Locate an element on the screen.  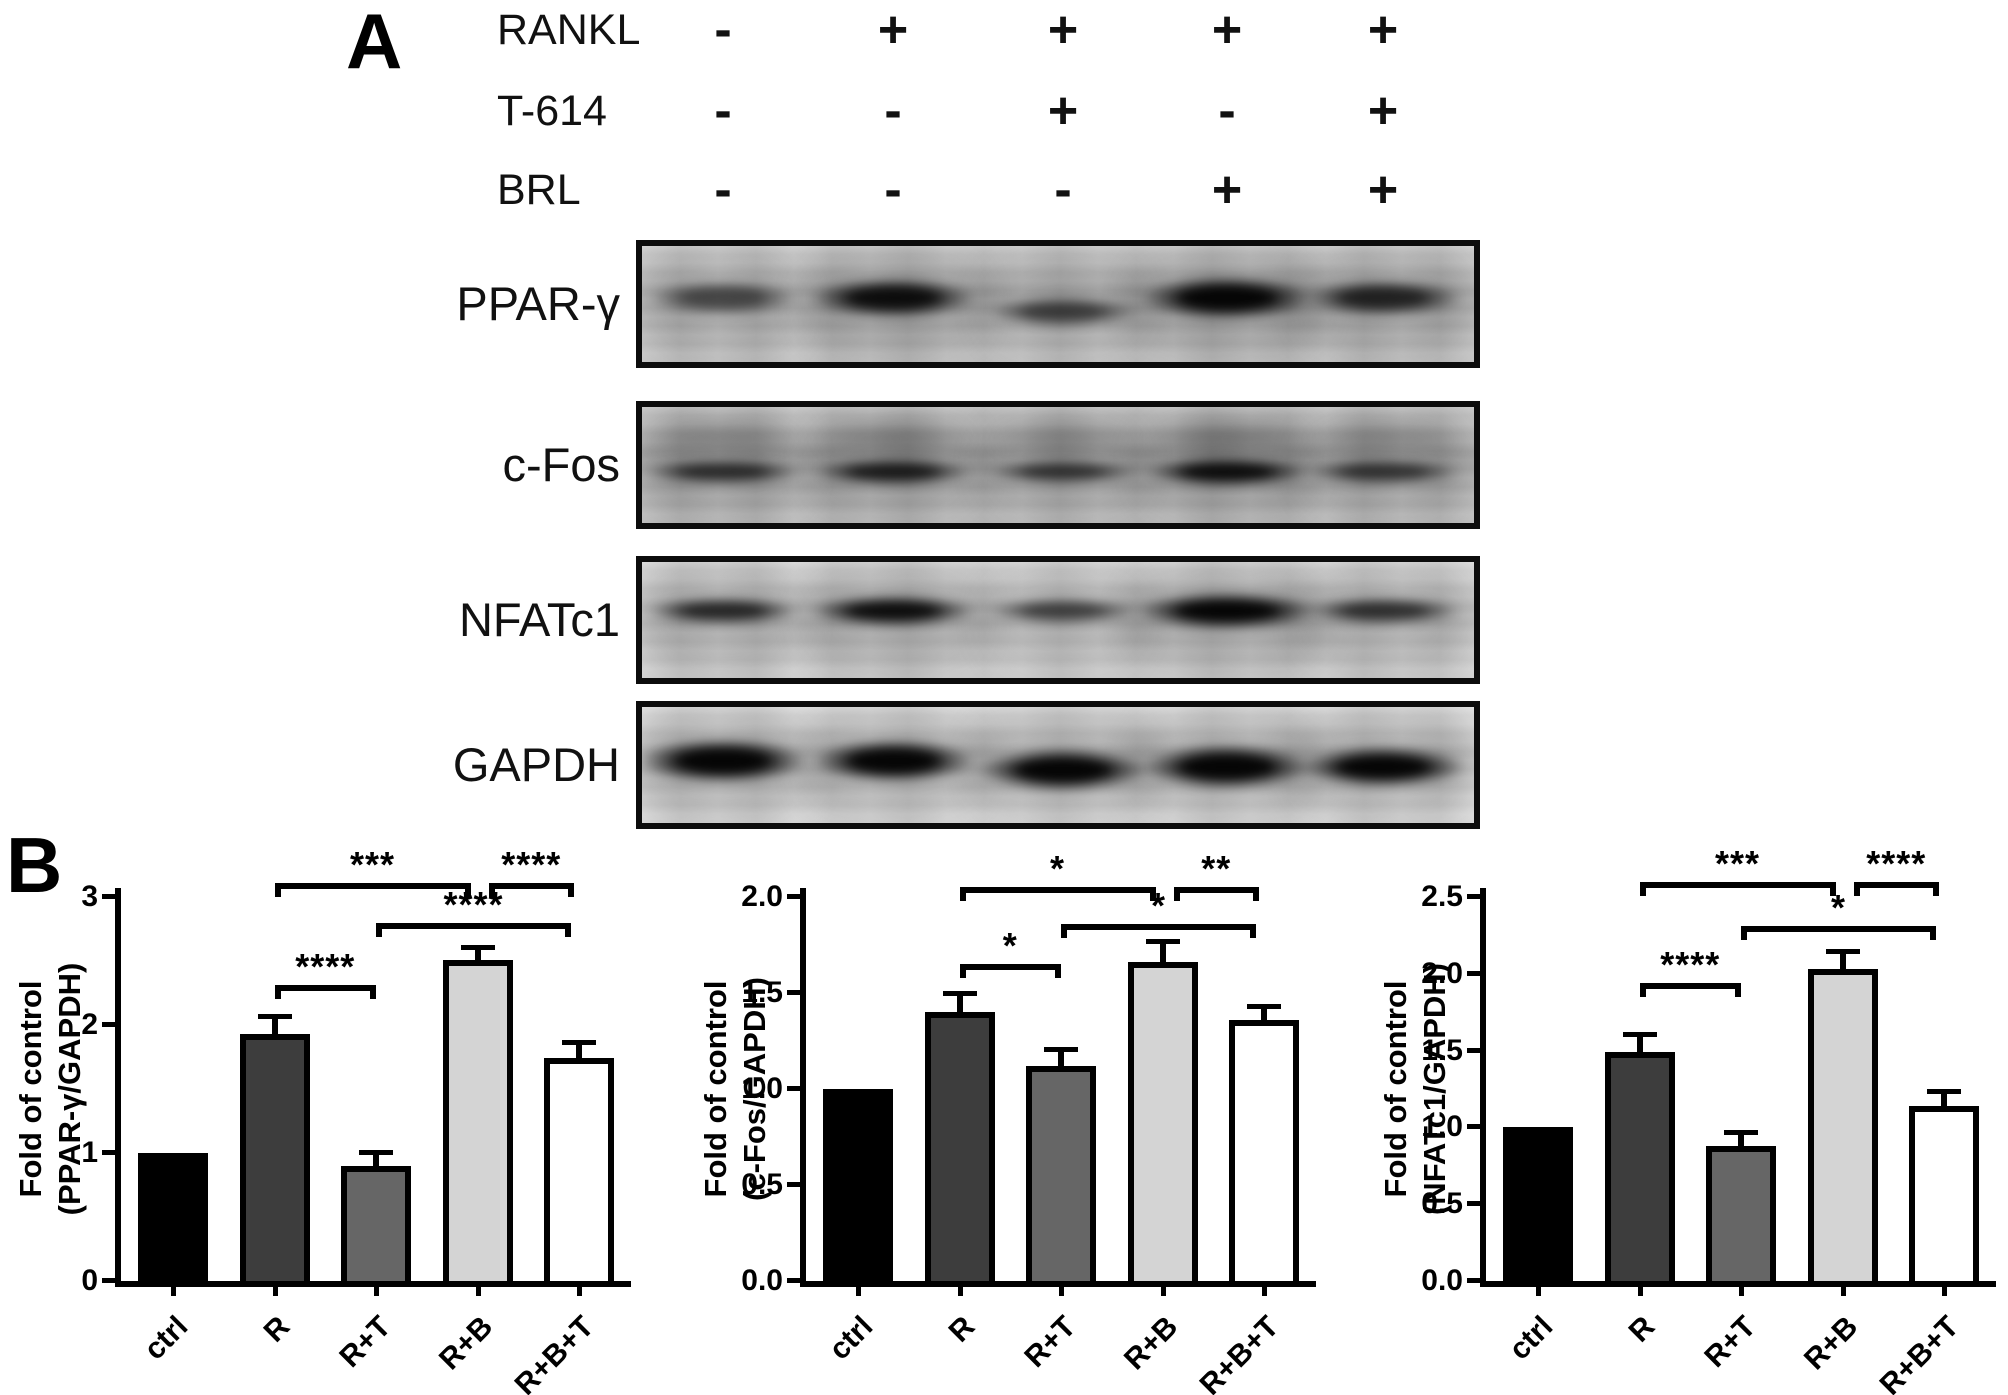
panel-b-label: B is located at coordinates (34, 865).